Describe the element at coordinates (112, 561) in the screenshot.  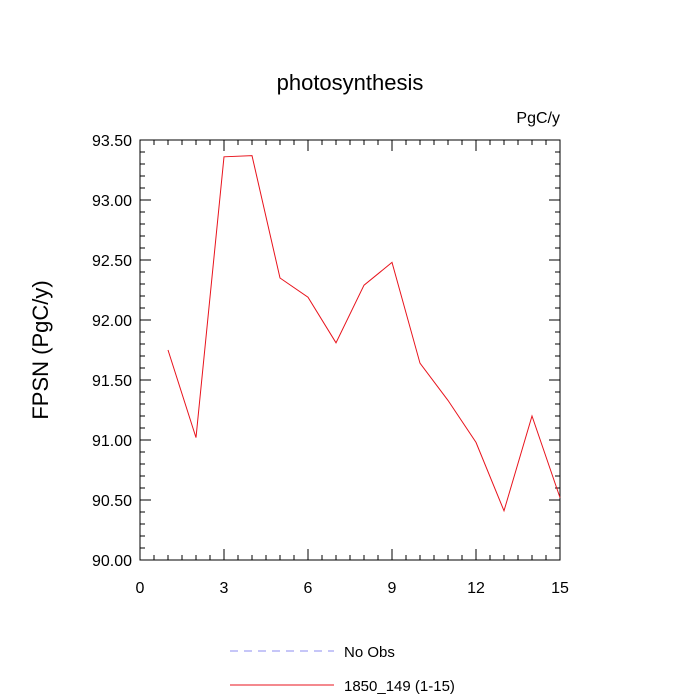
I see `y-tick-label: 90.00` at that location.